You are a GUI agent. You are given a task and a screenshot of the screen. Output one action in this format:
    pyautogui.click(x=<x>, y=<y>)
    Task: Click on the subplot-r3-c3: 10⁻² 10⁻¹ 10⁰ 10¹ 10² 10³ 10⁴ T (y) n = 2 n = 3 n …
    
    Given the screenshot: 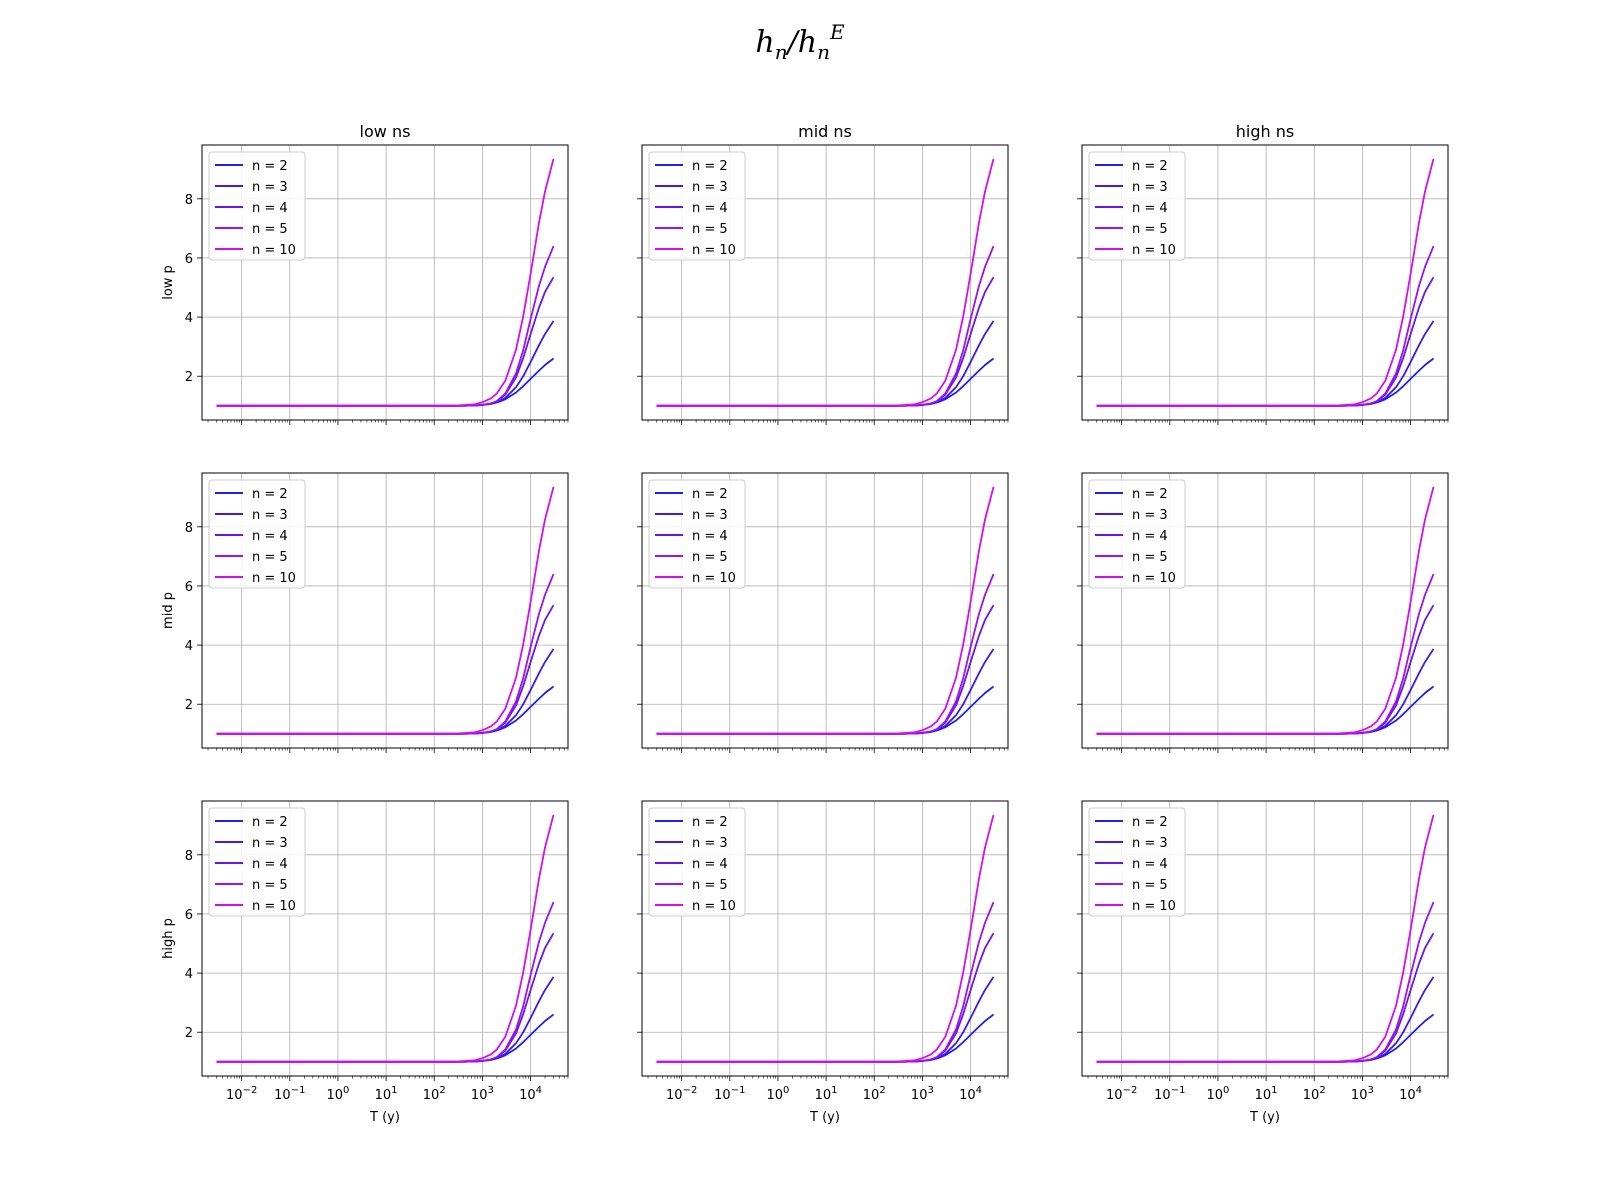 What is the action you would take?
    pyautogui.click(x=1263, y=962)
    